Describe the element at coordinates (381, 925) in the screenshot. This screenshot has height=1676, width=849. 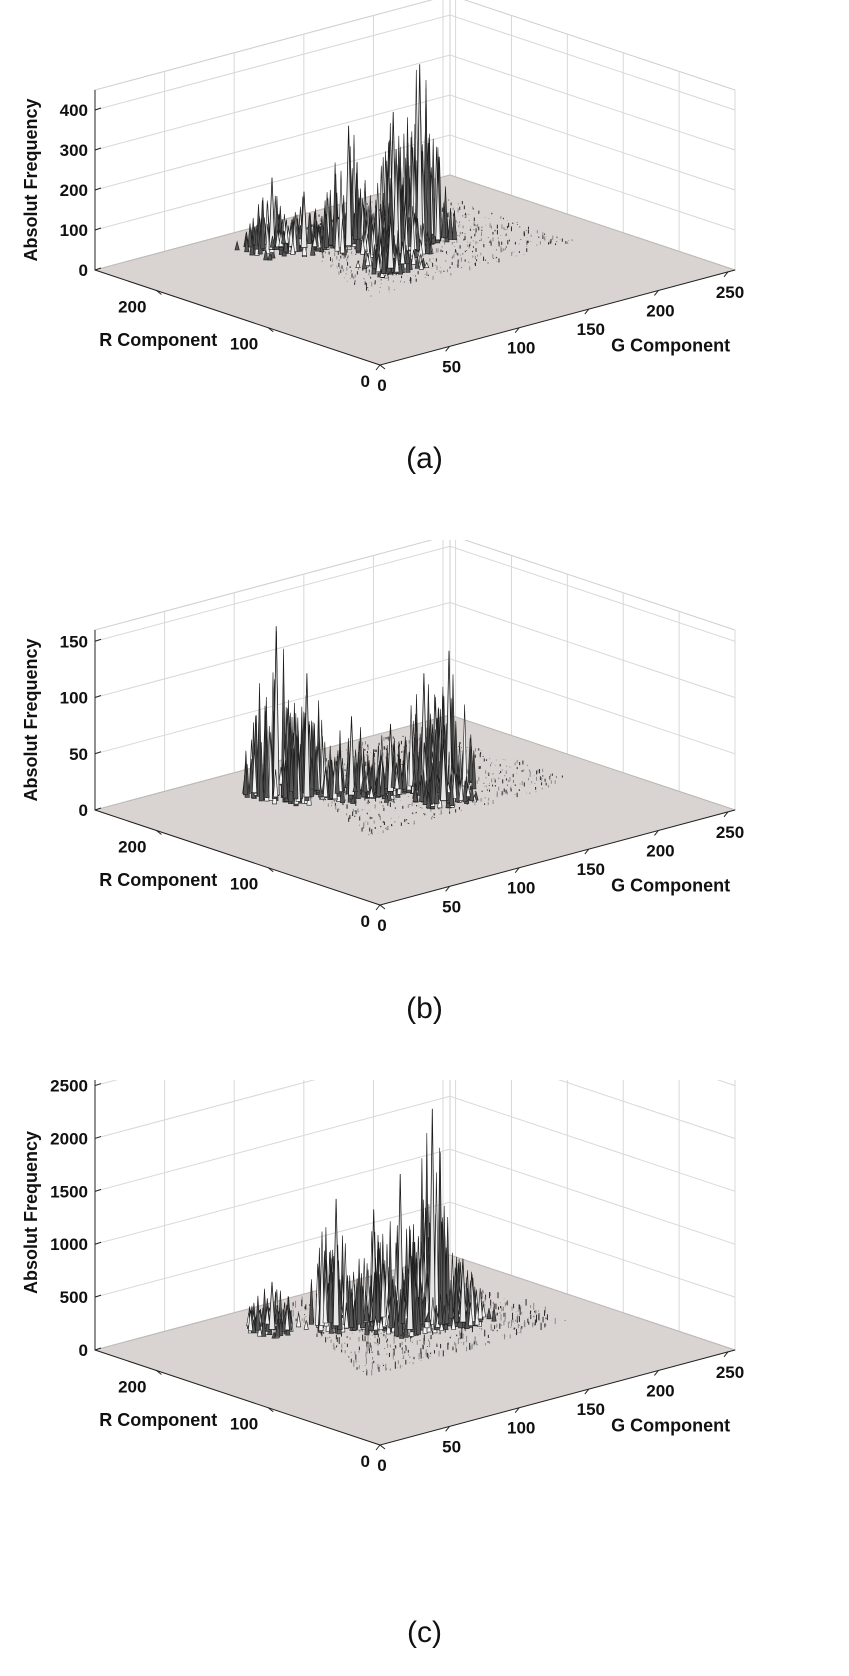
I see `x-tick-label: 0` at that location.